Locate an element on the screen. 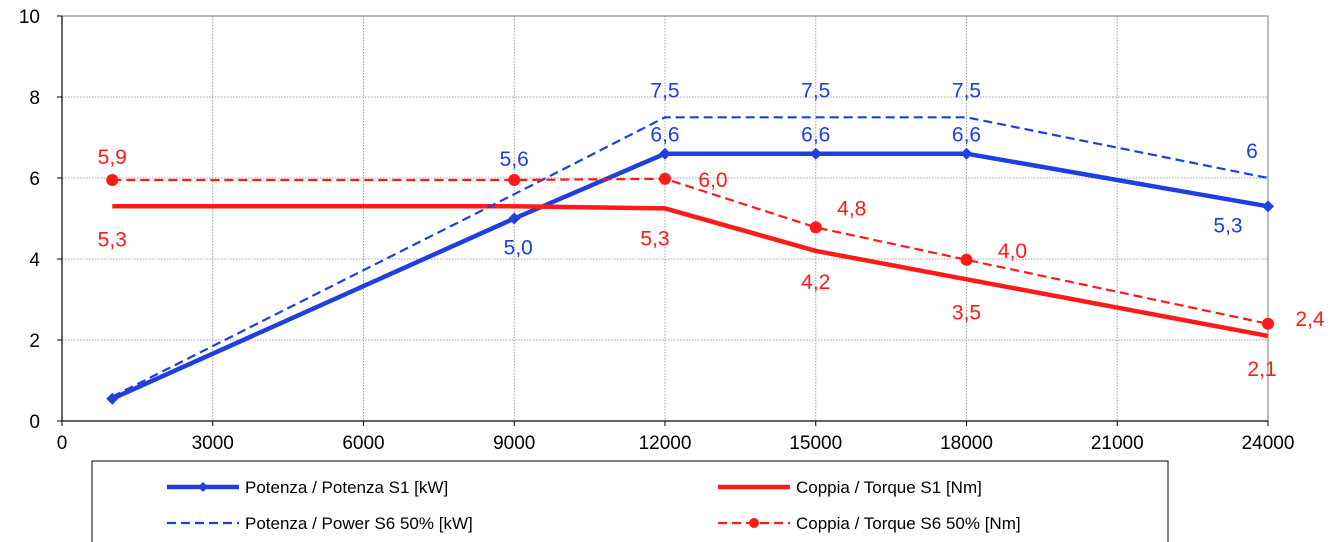 The width and height of the screenshot is (1339, 542). legend-marker-diamond is located at coordinates (203, 487).